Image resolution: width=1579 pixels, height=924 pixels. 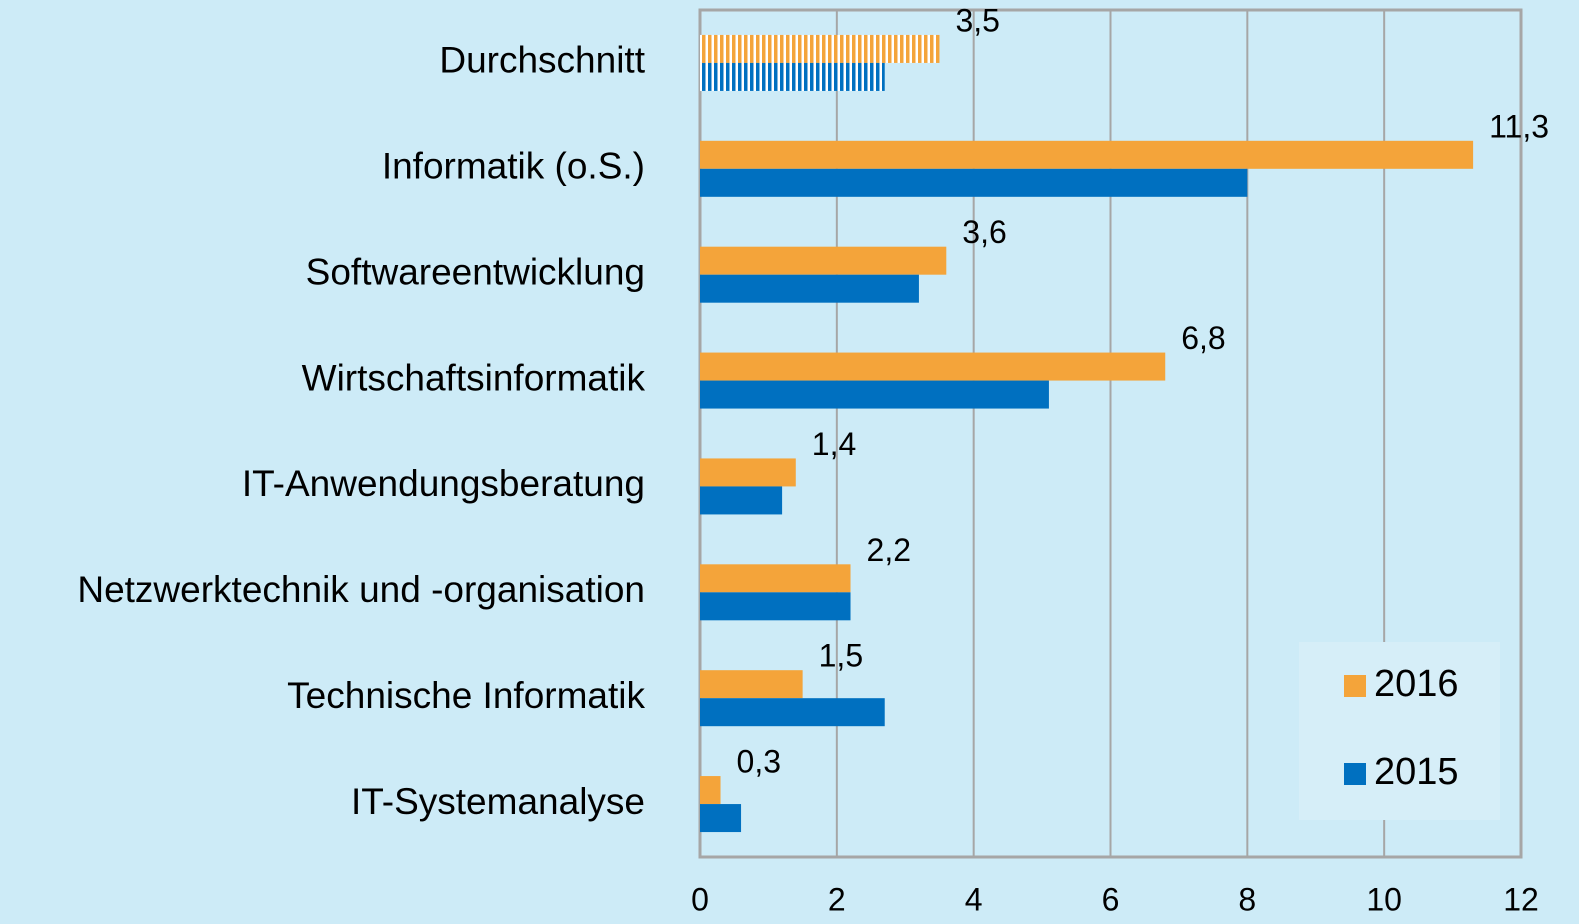 What do you see at coordinates (984, 232) in the screenshot?
I see `data-label: 3,6` at bounding box center [984, 232].